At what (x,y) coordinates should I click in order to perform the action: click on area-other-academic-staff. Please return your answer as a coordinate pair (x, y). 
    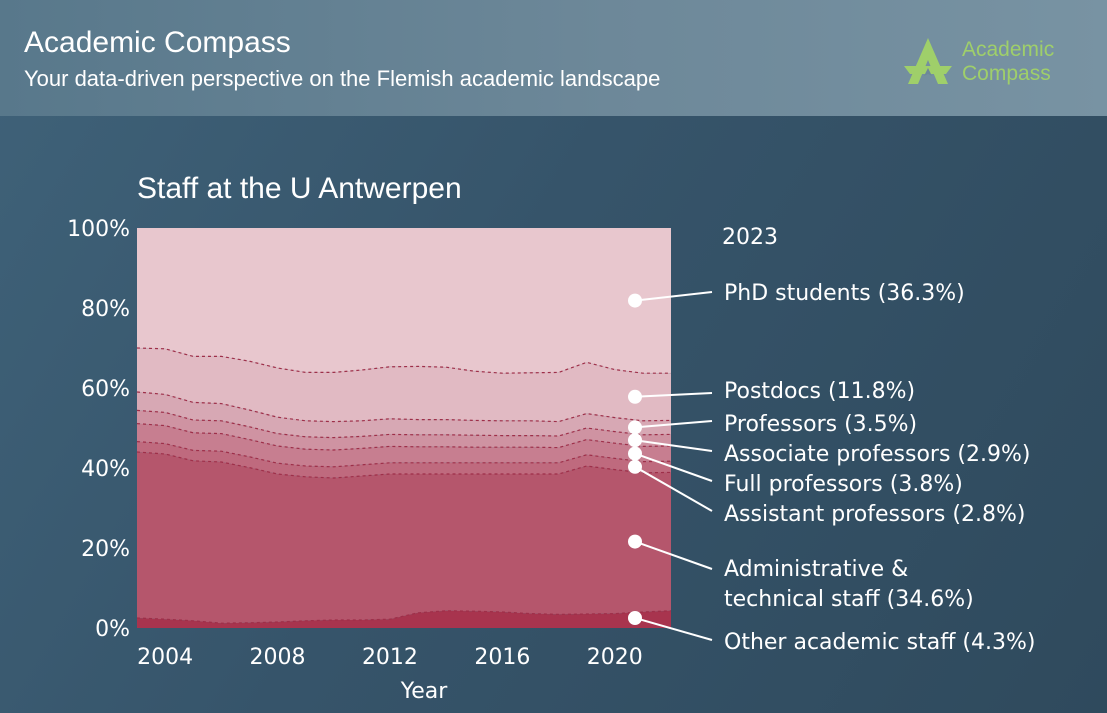
    Looking at the image, I should click on (404, 619).